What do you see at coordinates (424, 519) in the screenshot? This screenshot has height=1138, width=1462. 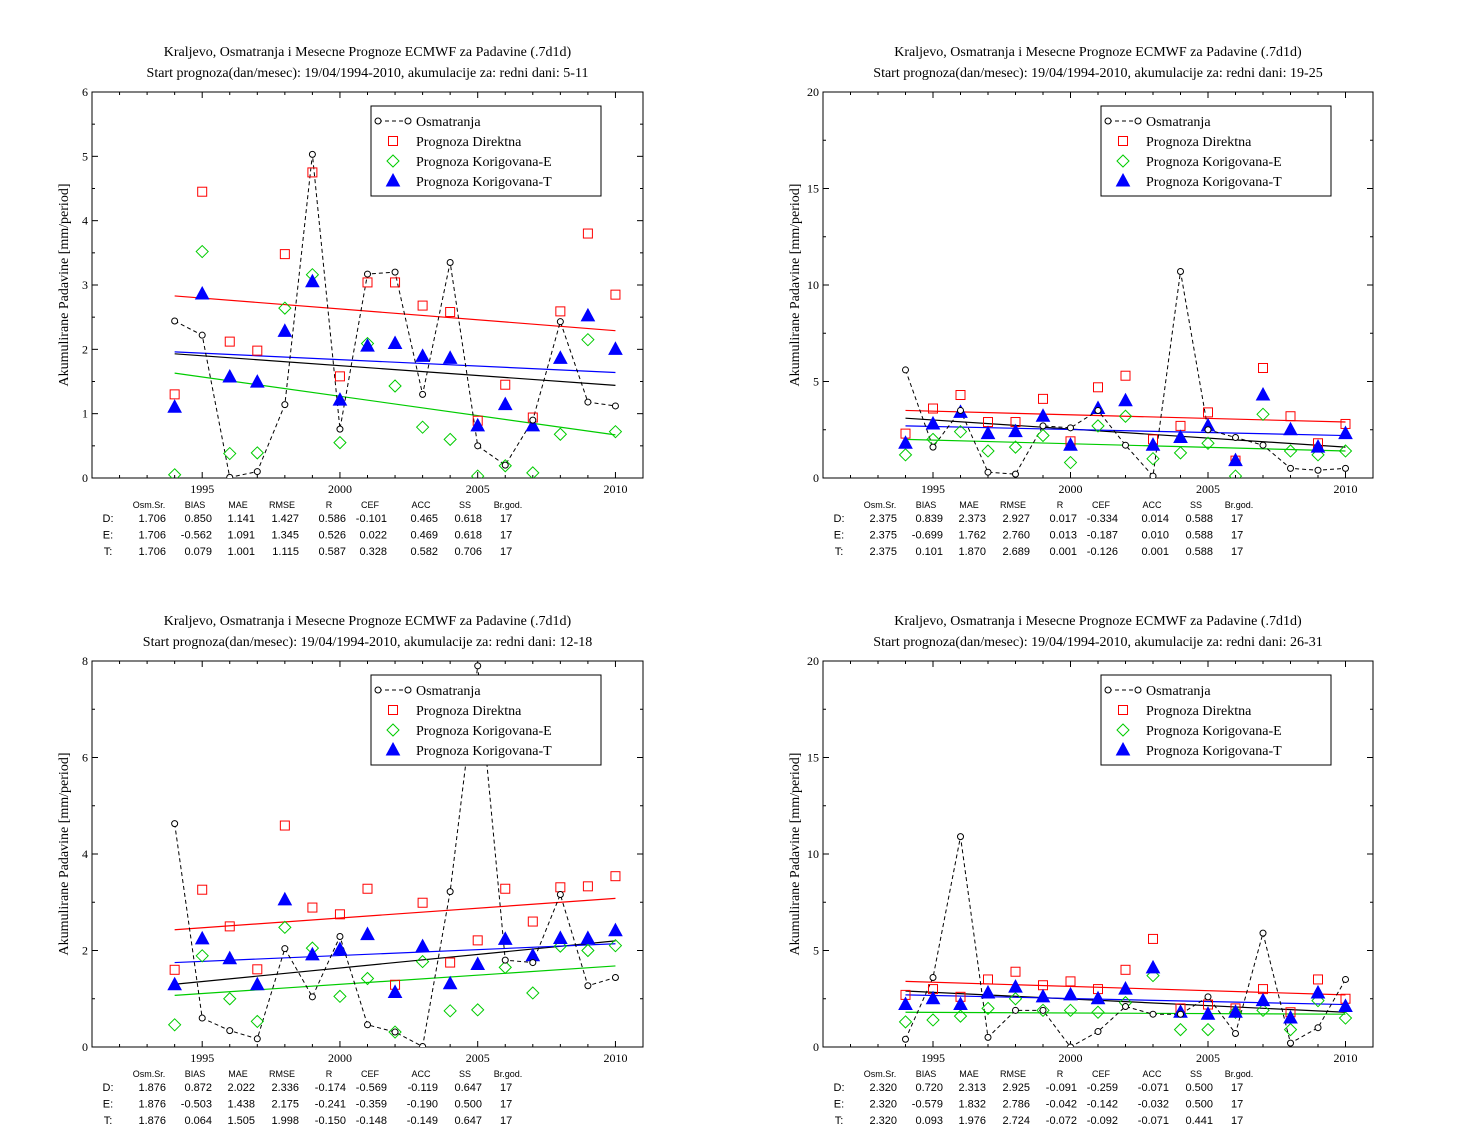 I see `stats-value: 0.465` at bounding box center [424, 519].